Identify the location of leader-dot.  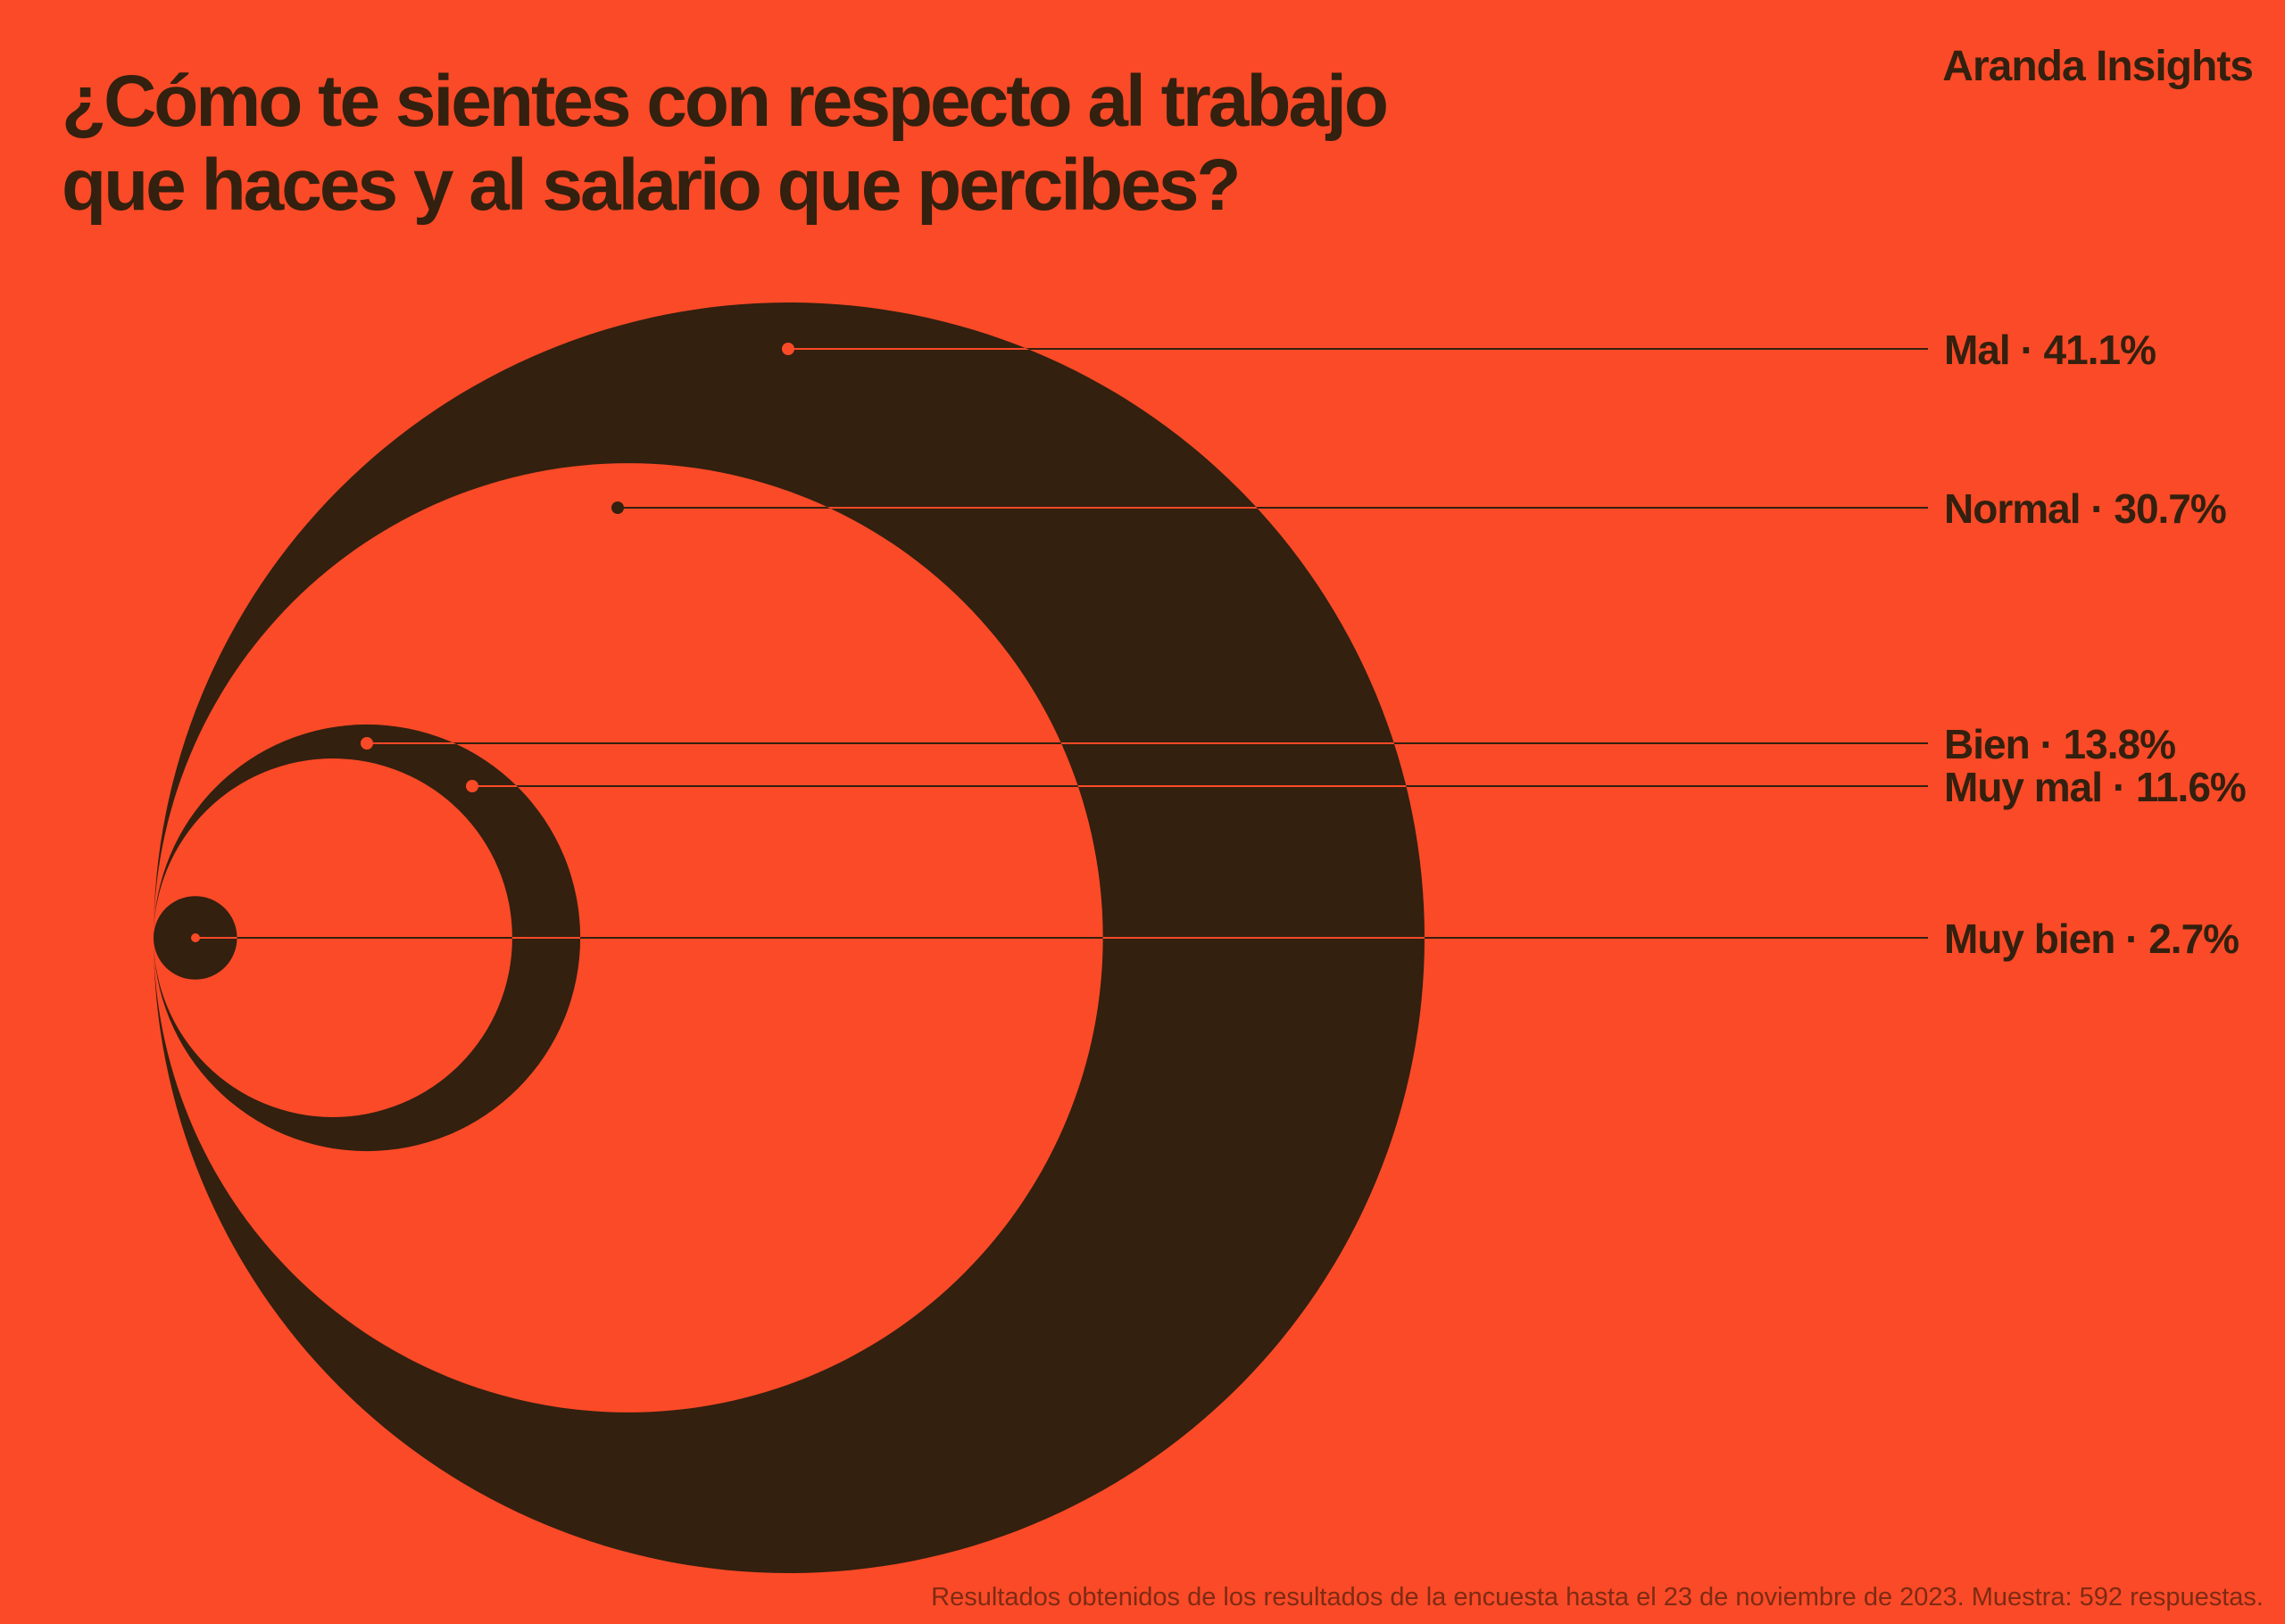
(617, 507).